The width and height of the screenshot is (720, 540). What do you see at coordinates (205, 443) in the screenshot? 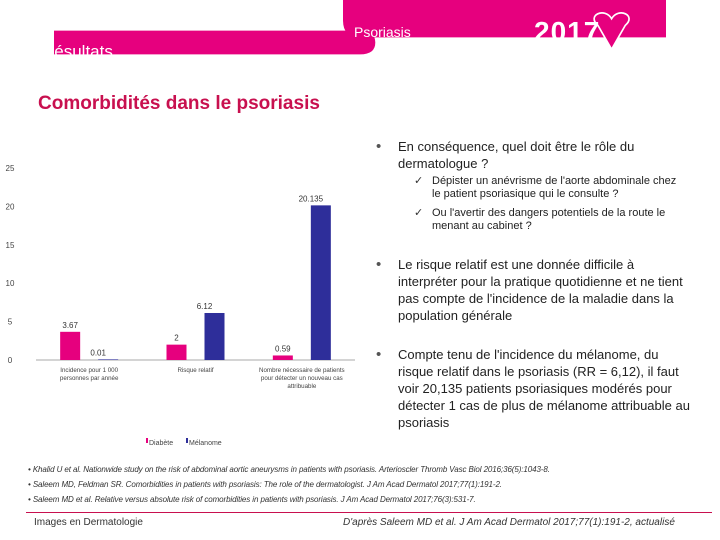
I see `legend-label: Mélanome` at bounding box center [205, 443].